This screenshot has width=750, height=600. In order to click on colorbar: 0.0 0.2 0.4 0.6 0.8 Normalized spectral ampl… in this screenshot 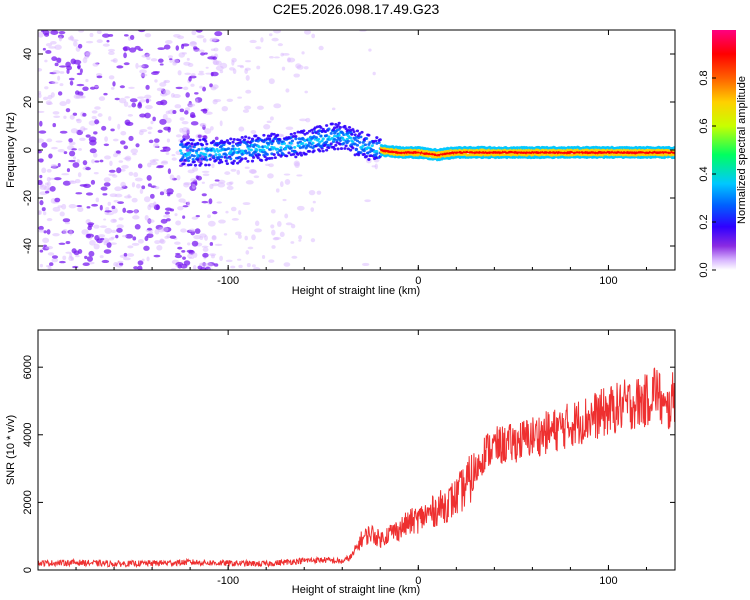, I will do `click(723, 154)`.